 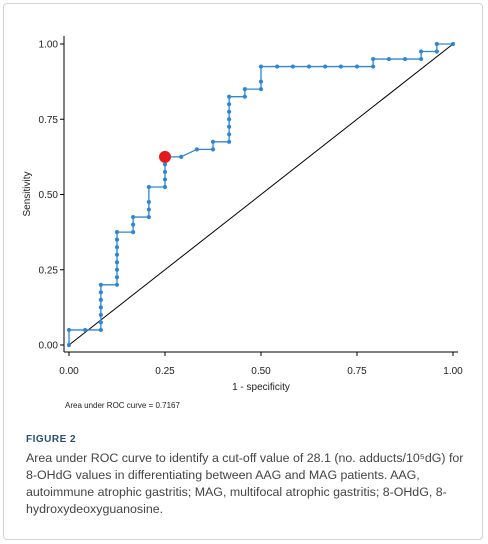 I want to click on x-axis-label: 1 - specificity, so click(x=261, y=387).